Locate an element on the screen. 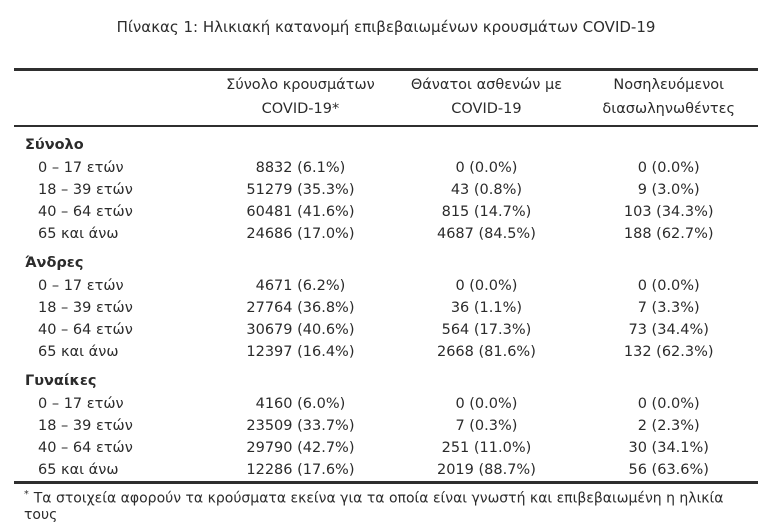 The height and width of the screenshot is (524, 772). deaths-value: 7 (0.3%) is located at coordinates (486, 426).